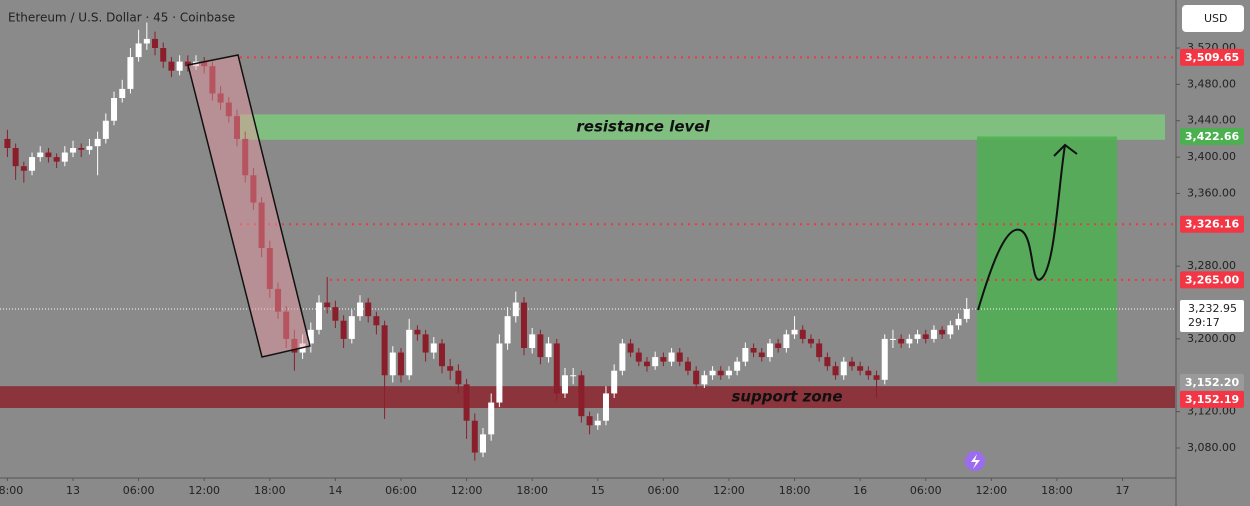  I want to click on zone-label: resistance level, so click(643, 127).